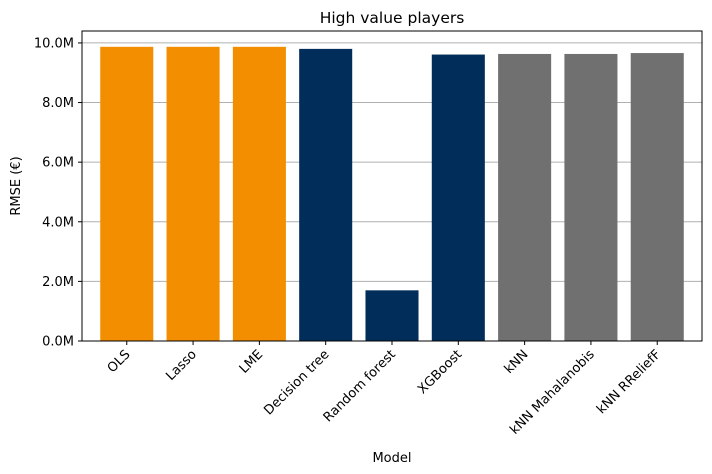  Describe the element at coordinates (392, 18) in the screenshot. I see `chart-title: High value players` at that location.